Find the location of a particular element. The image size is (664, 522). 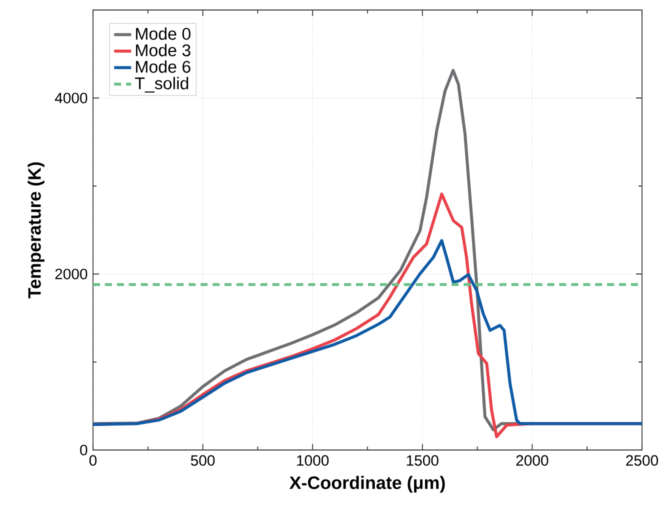

legend-label: Mode 3 is located at coordinates (163, 50).